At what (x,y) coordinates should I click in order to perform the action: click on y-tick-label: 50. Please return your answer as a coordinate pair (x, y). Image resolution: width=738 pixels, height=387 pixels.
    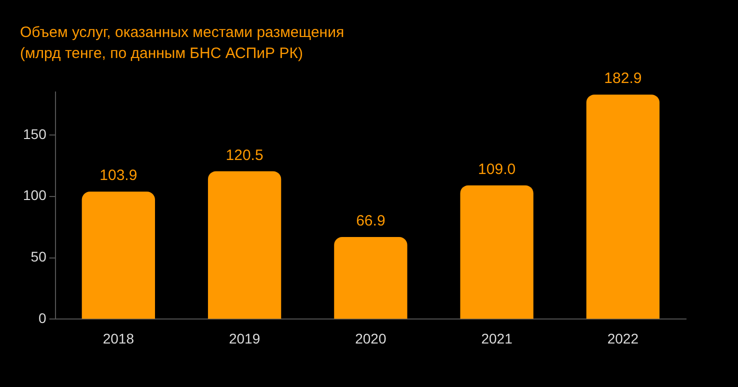
    Looking at the image, I should click on (38, 256).